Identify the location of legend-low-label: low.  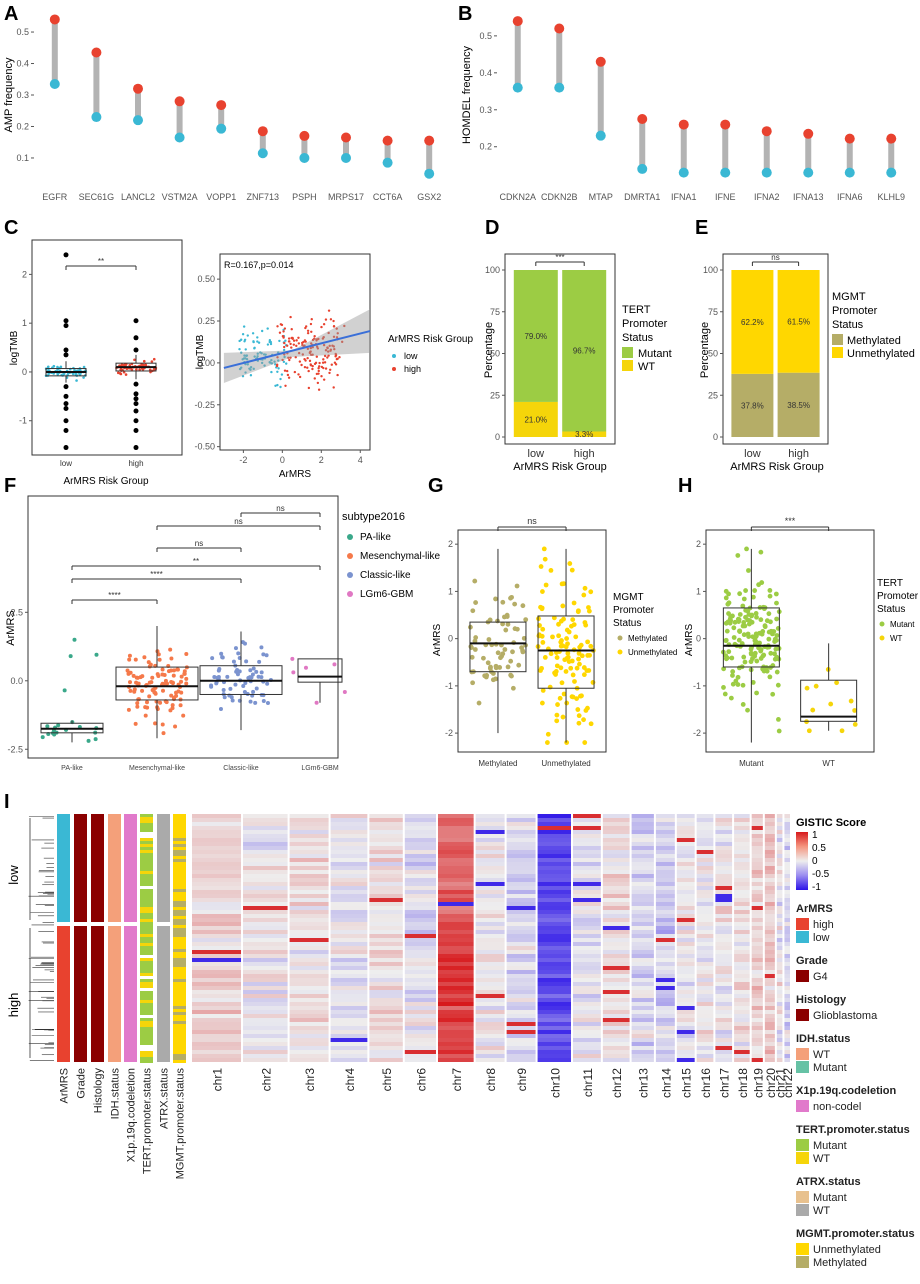
(411, 356).